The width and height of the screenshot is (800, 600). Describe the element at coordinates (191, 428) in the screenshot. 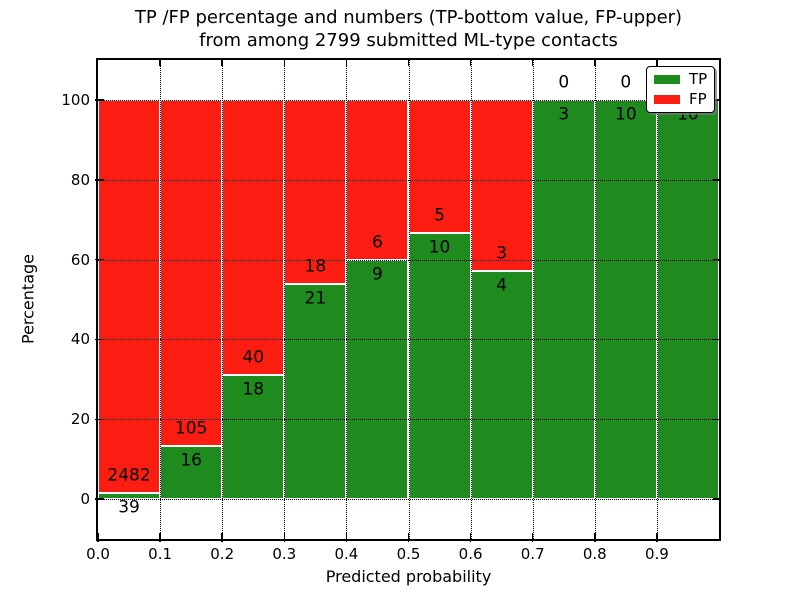

I see `fp-count-label: 105` at that location.